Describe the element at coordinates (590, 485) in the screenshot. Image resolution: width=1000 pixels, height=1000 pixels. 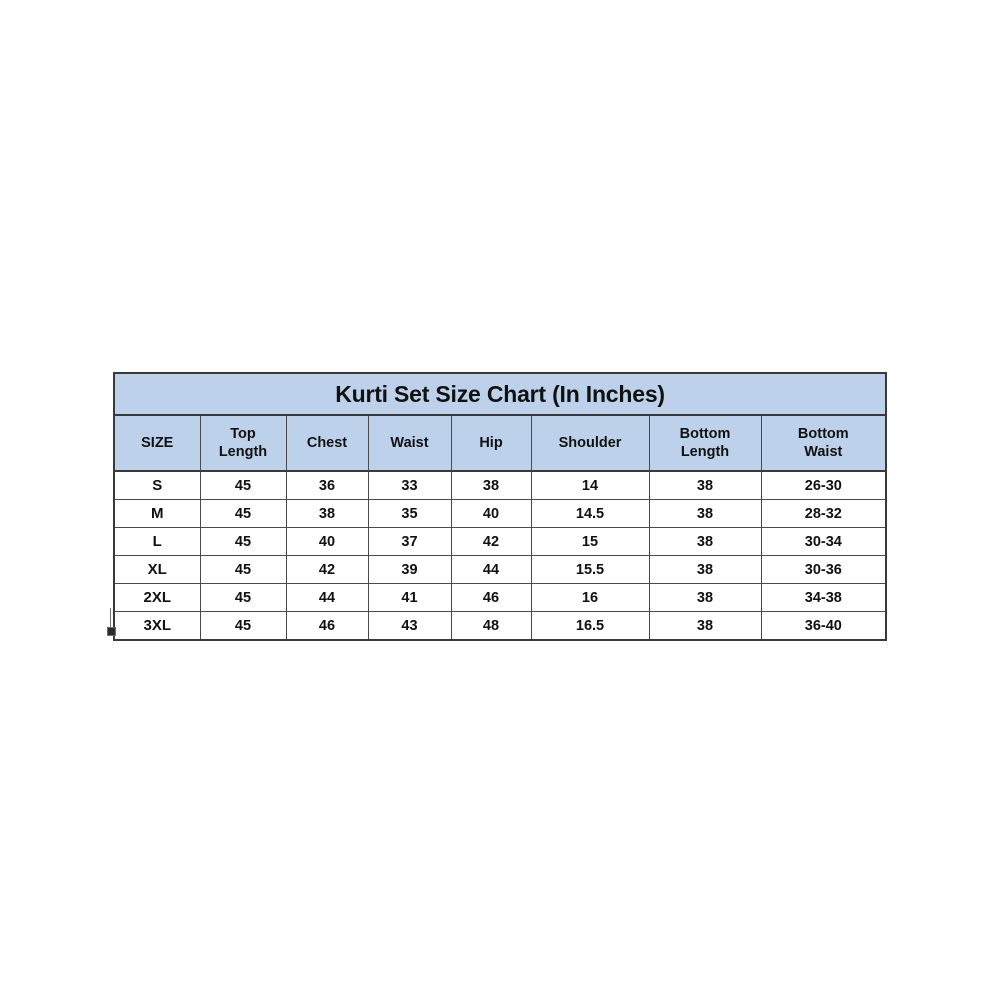
I see `cell-shoulder: 14` at that location.